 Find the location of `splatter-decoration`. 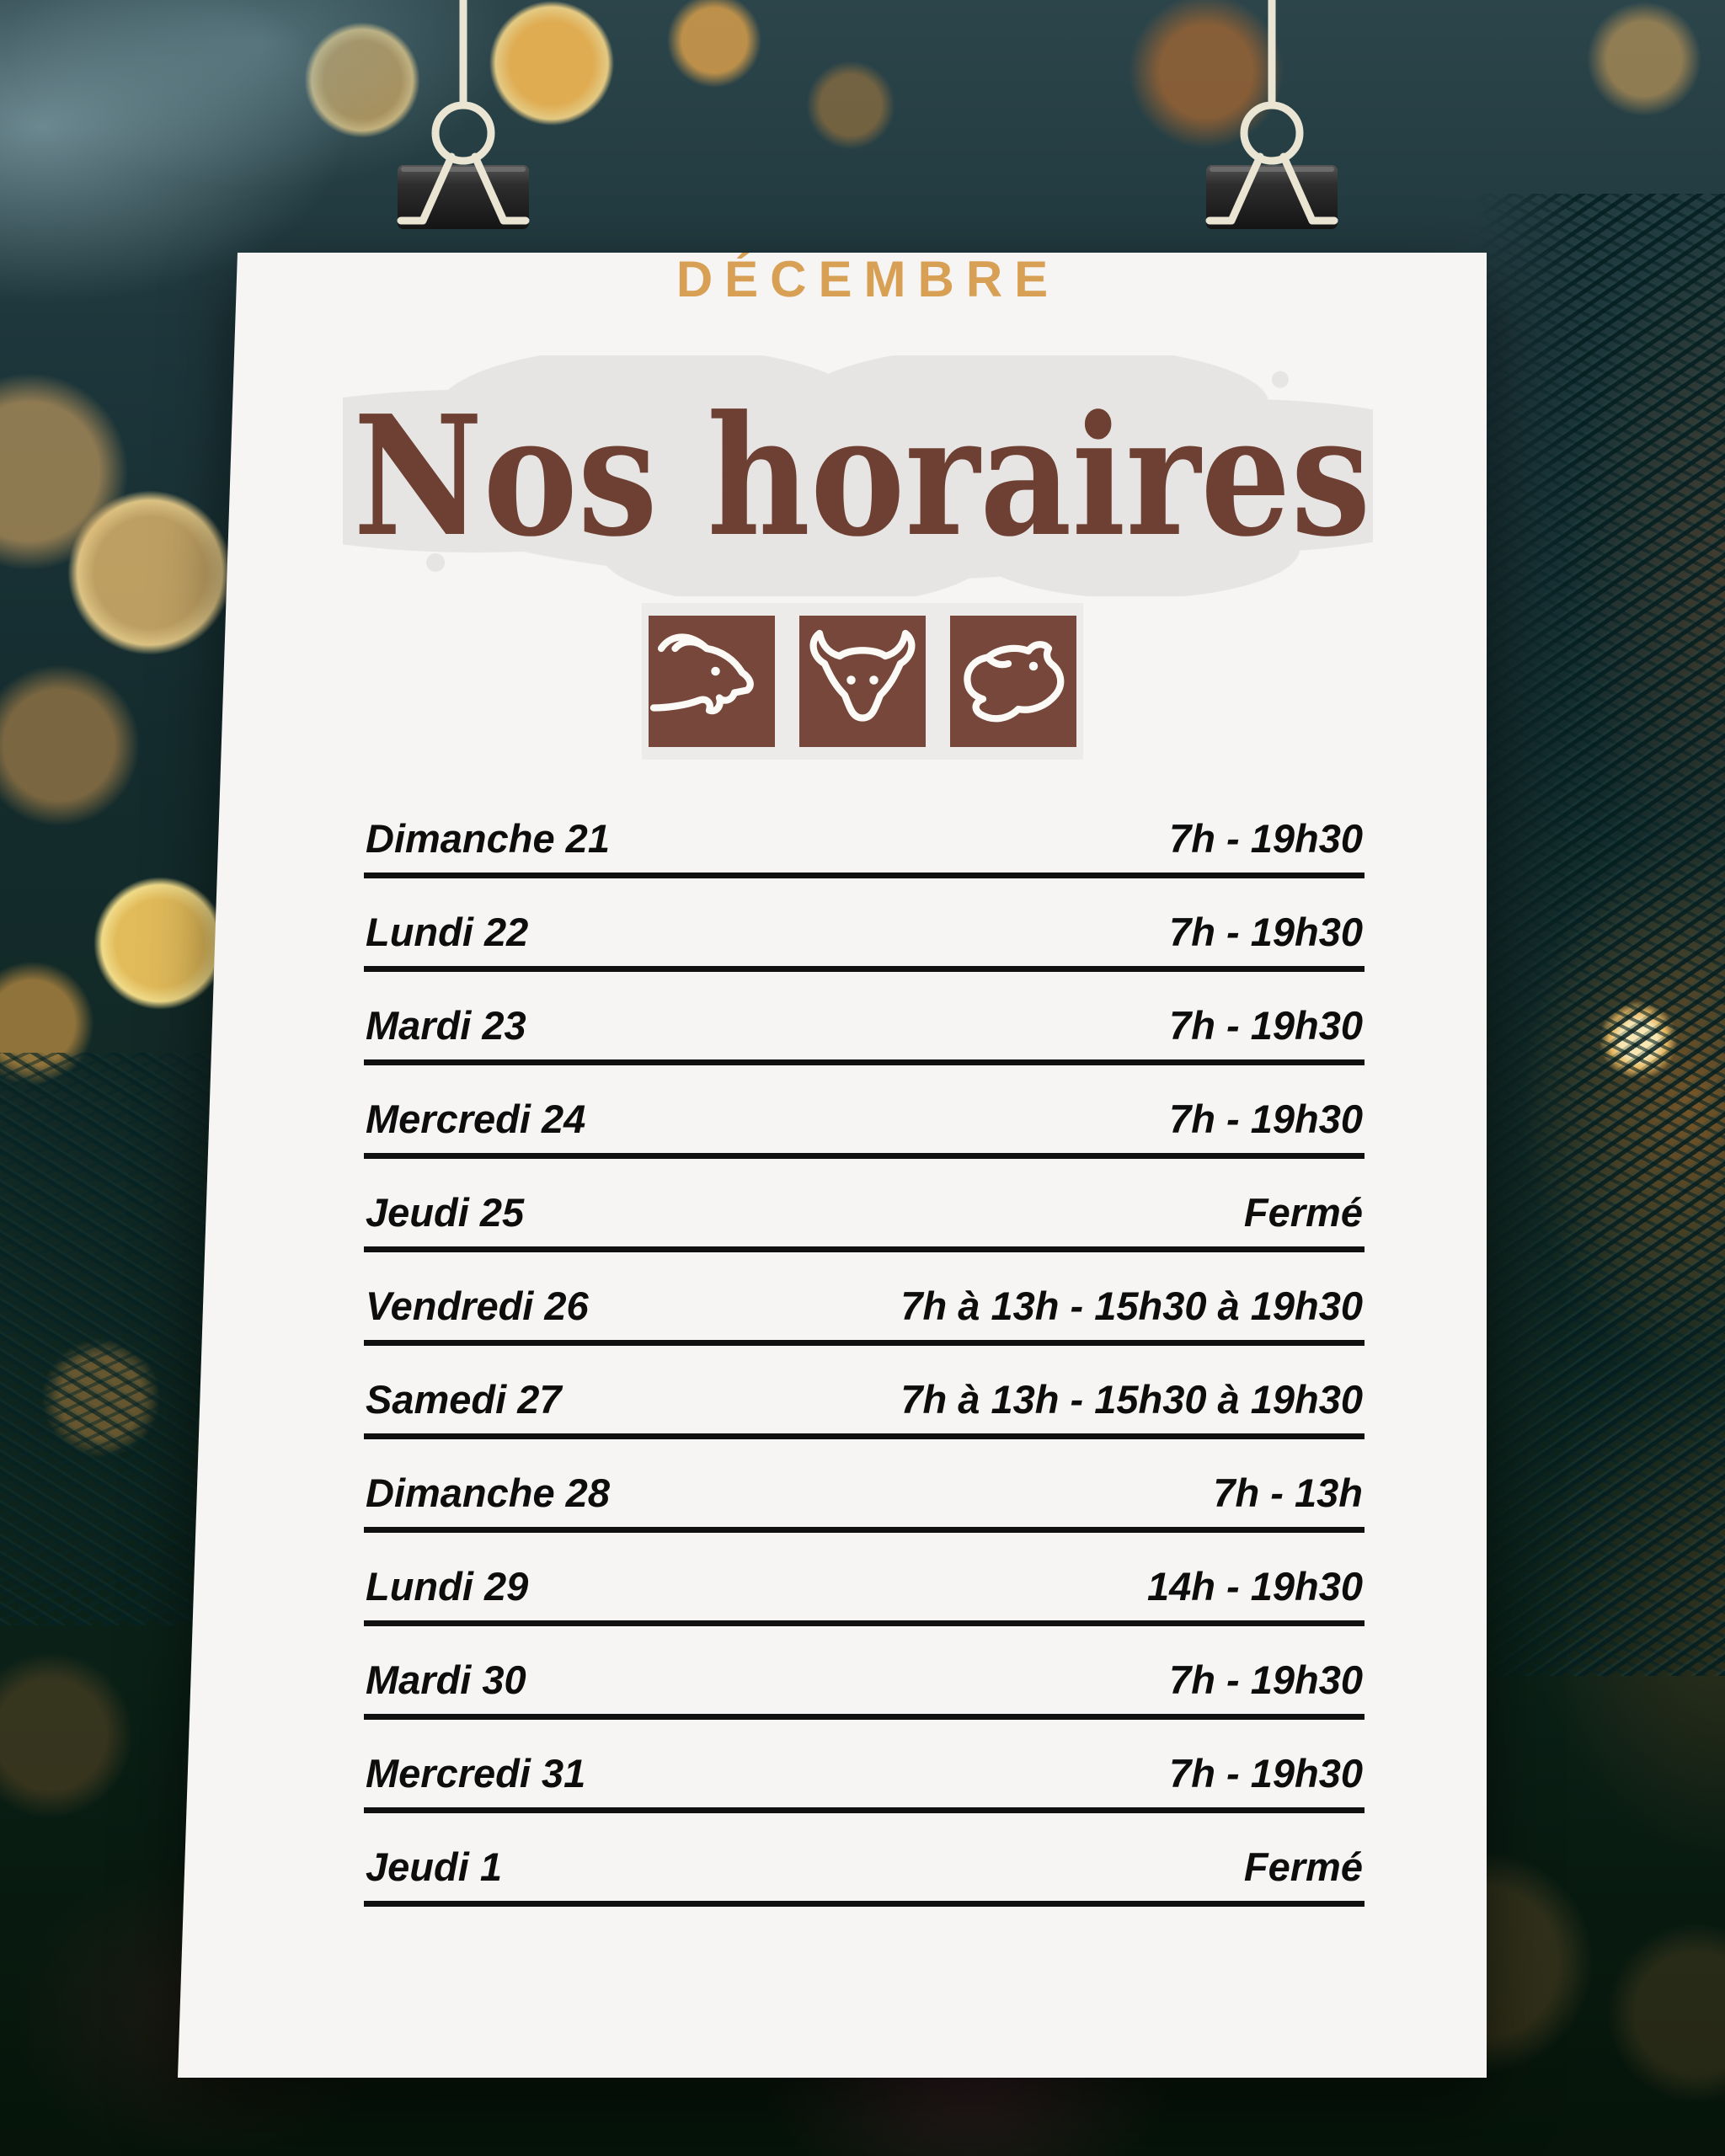

splatter-decoration is located at coordinates (858, 475).